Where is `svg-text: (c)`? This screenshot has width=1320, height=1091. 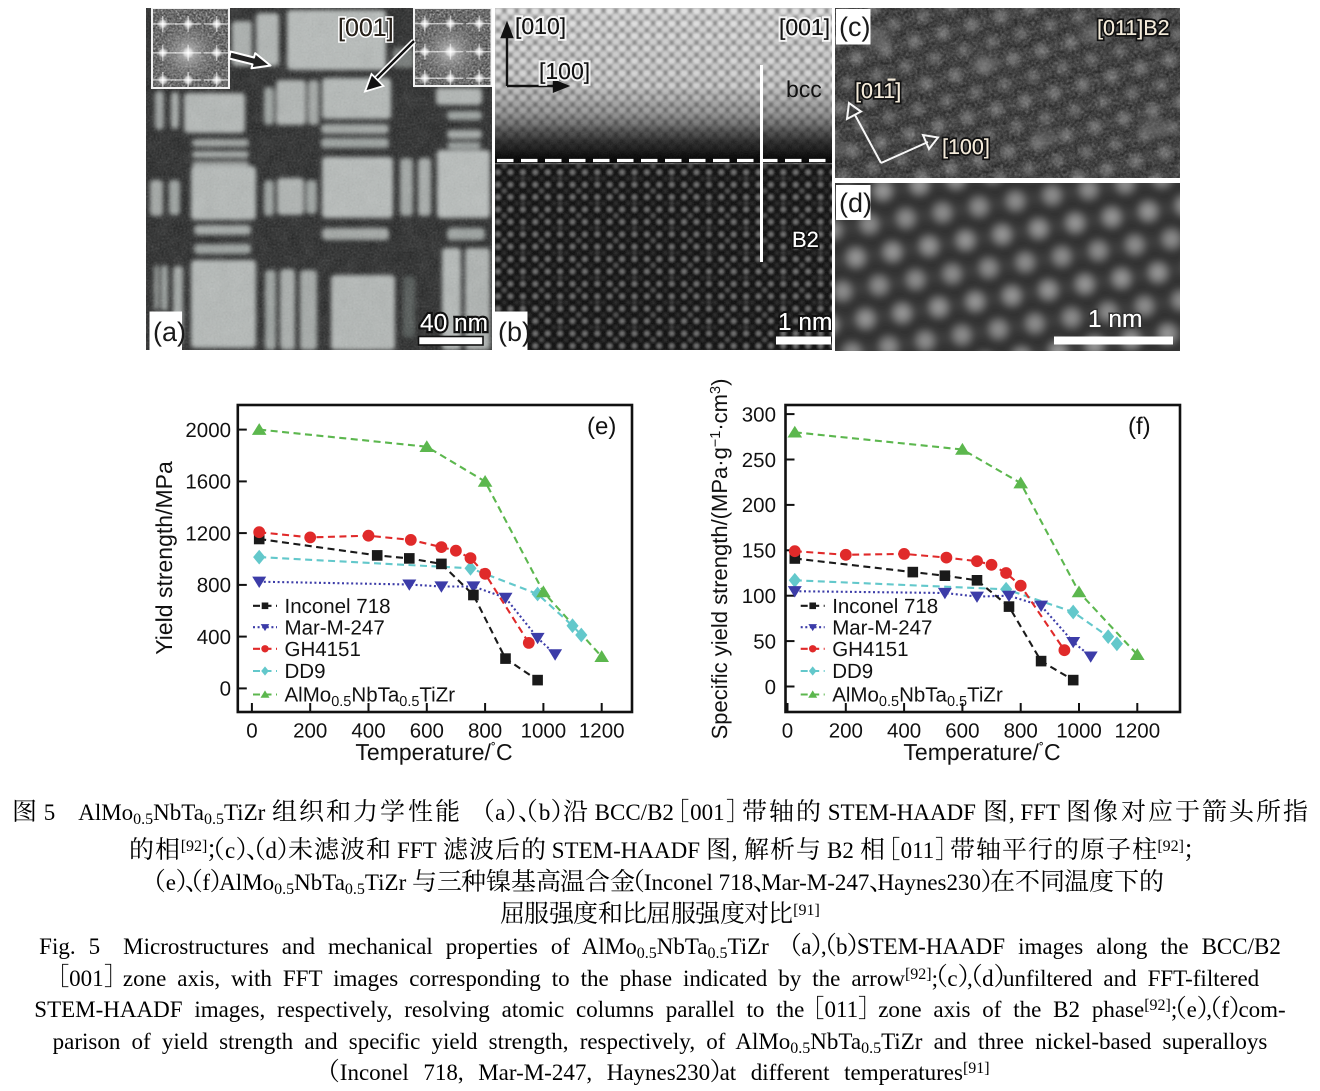 svg-text: (c) is located at coordinates (854, 27).